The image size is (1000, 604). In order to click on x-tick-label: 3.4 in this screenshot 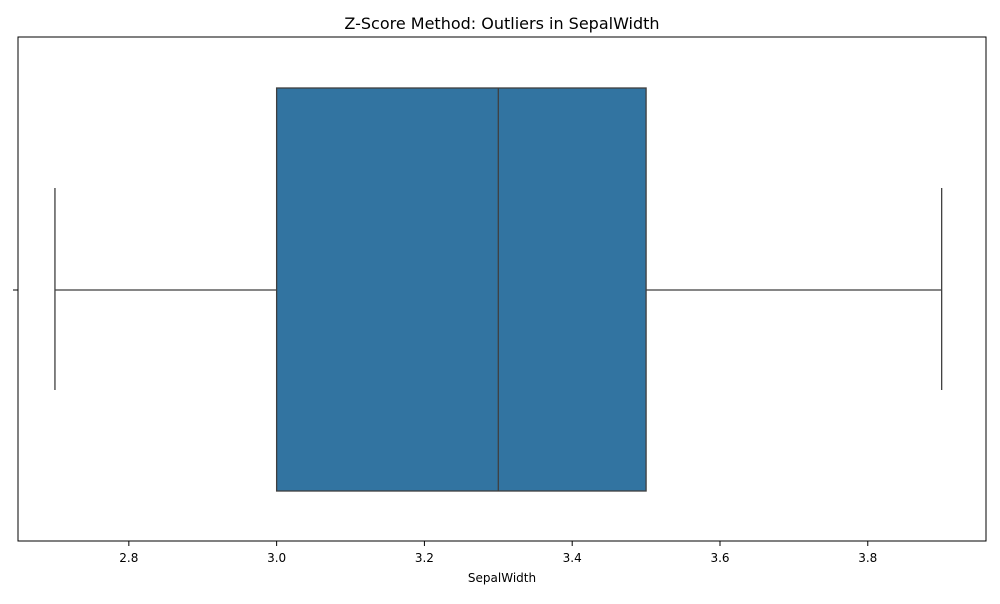, I will do `click(572, 558)`.